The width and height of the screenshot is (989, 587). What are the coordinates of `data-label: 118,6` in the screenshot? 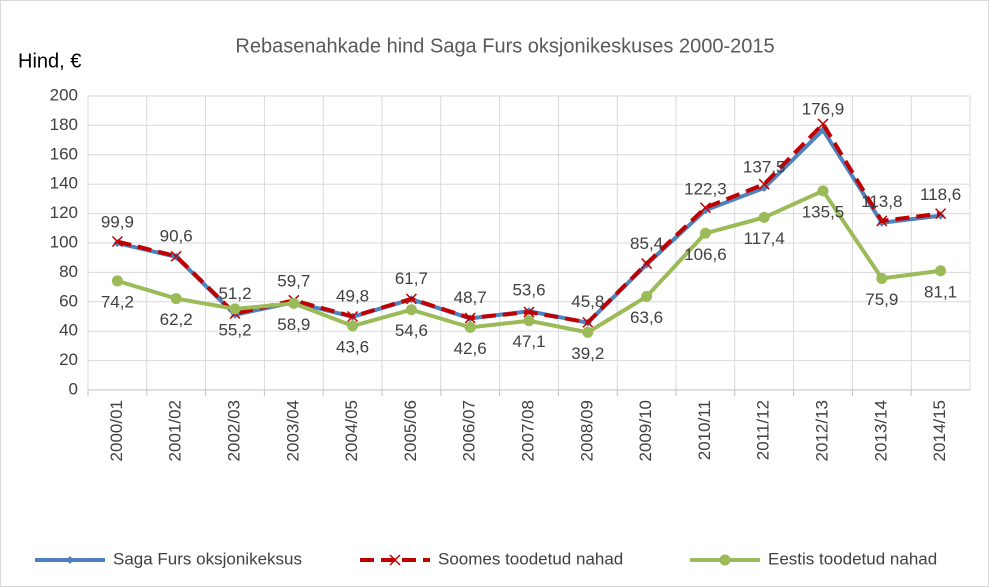 It's located at (940, 194).